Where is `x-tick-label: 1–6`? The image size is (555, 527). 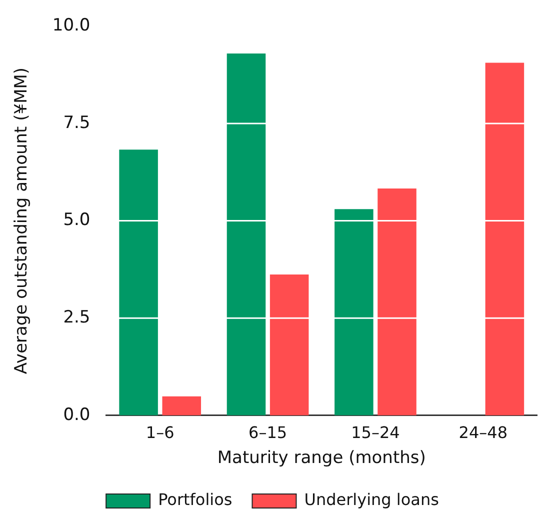 x-tick-label: 1–6 is located at coordinates (160, 432).